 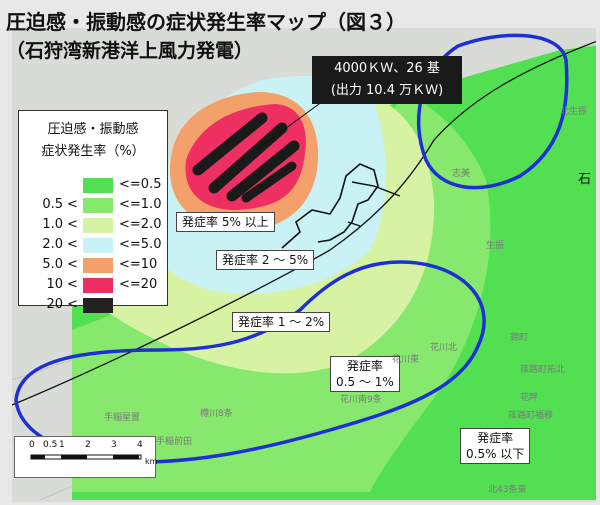 What do you see at coordinates (140, 224) in the screenshot?
I see `legend-upper-bound: <=2.0` at bounding box center [140, 224].